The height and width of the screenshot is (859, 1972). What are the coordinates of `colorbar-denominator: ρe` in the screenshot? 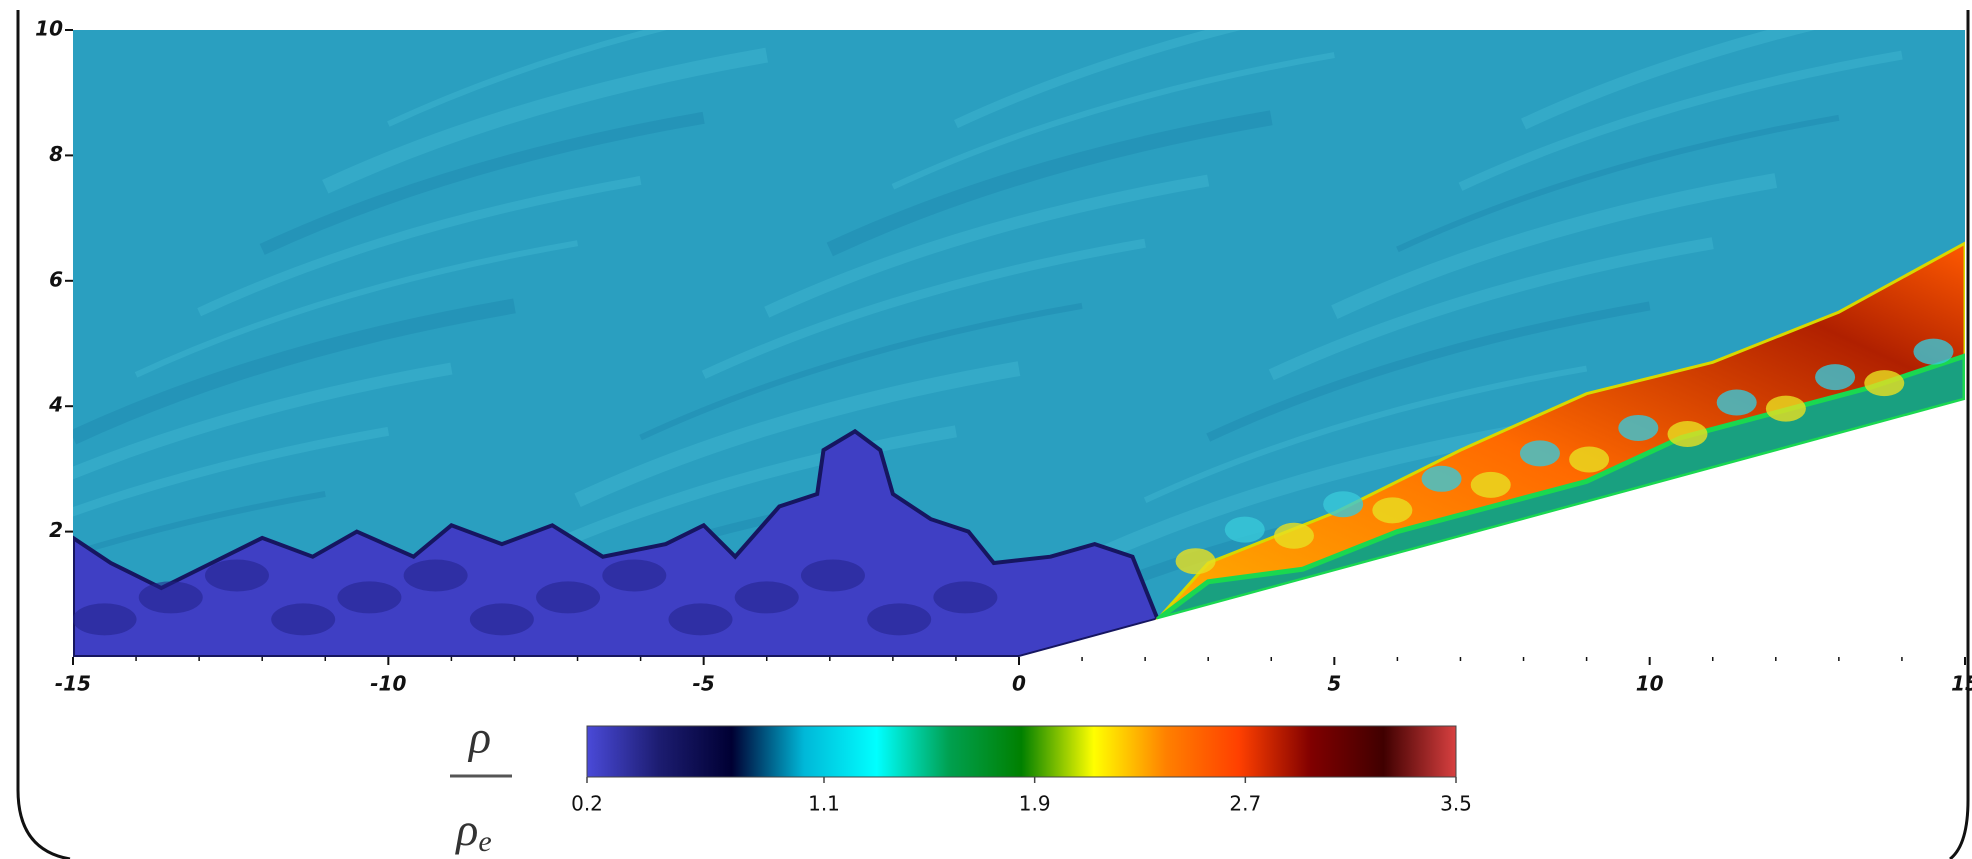 It's located at (472, 831).